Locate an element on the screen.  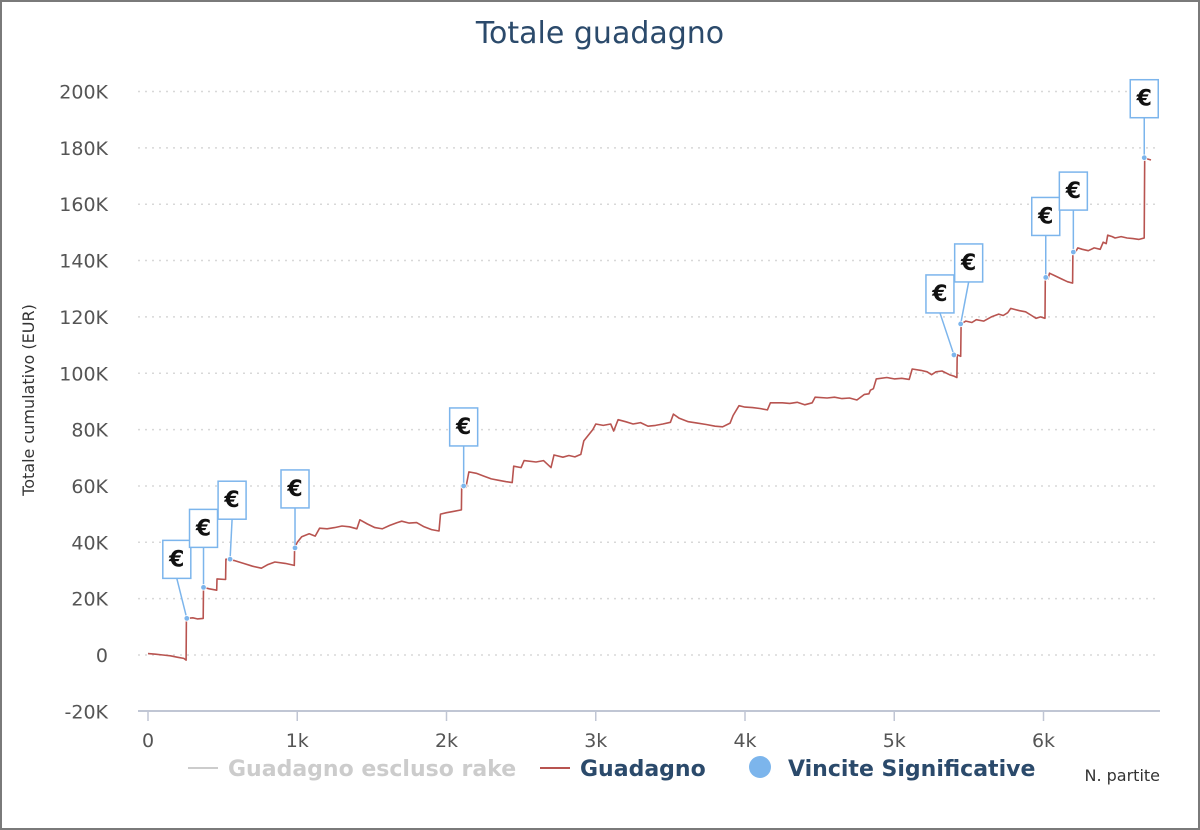
legend-label: Guadagno escluso rake is located at coordinates (372, 769).